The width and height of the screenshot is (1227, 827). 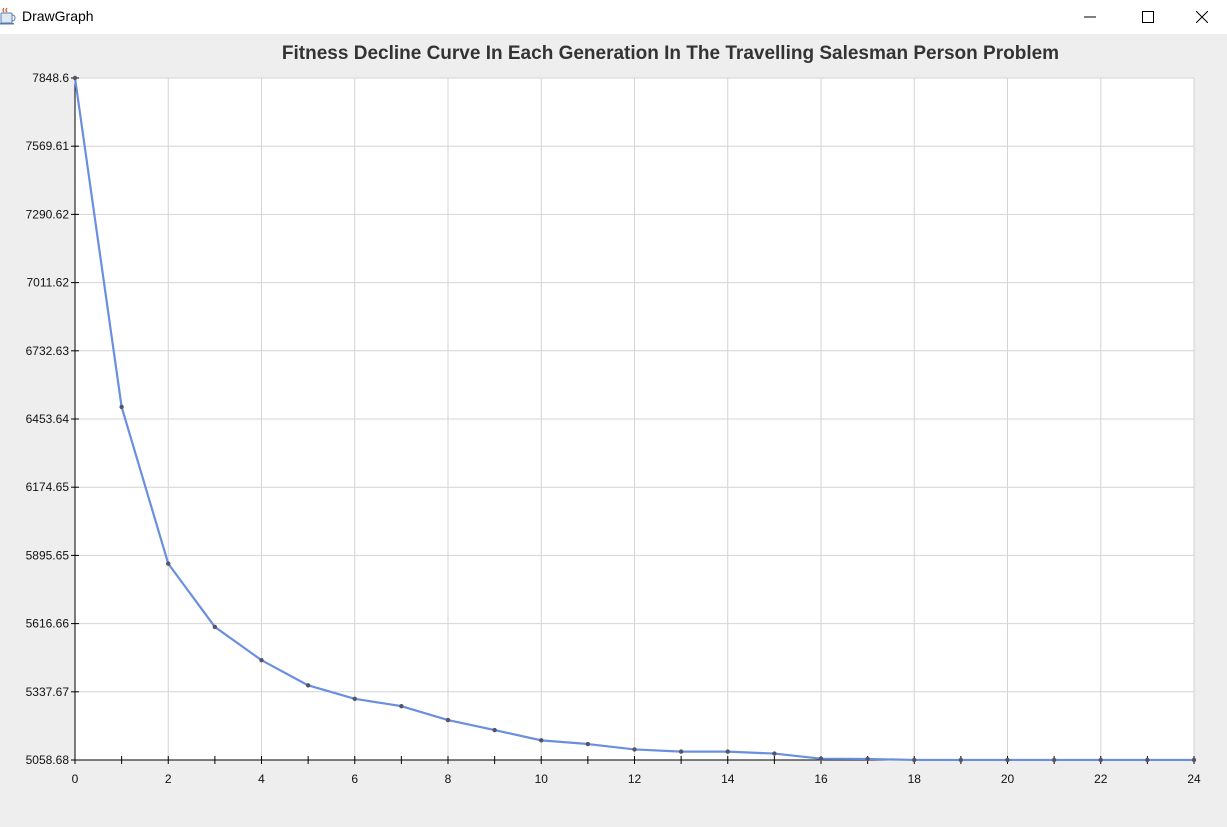 I want to click on close-button, so click(x=1202, y=17).